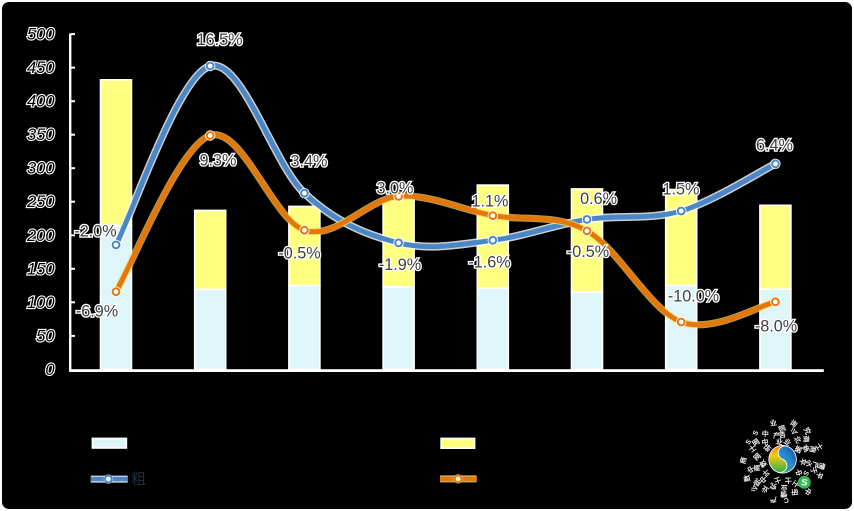 The width and height of the screenshot is (854, 511). I want to click on svg-text: 250, so click(40, 202).